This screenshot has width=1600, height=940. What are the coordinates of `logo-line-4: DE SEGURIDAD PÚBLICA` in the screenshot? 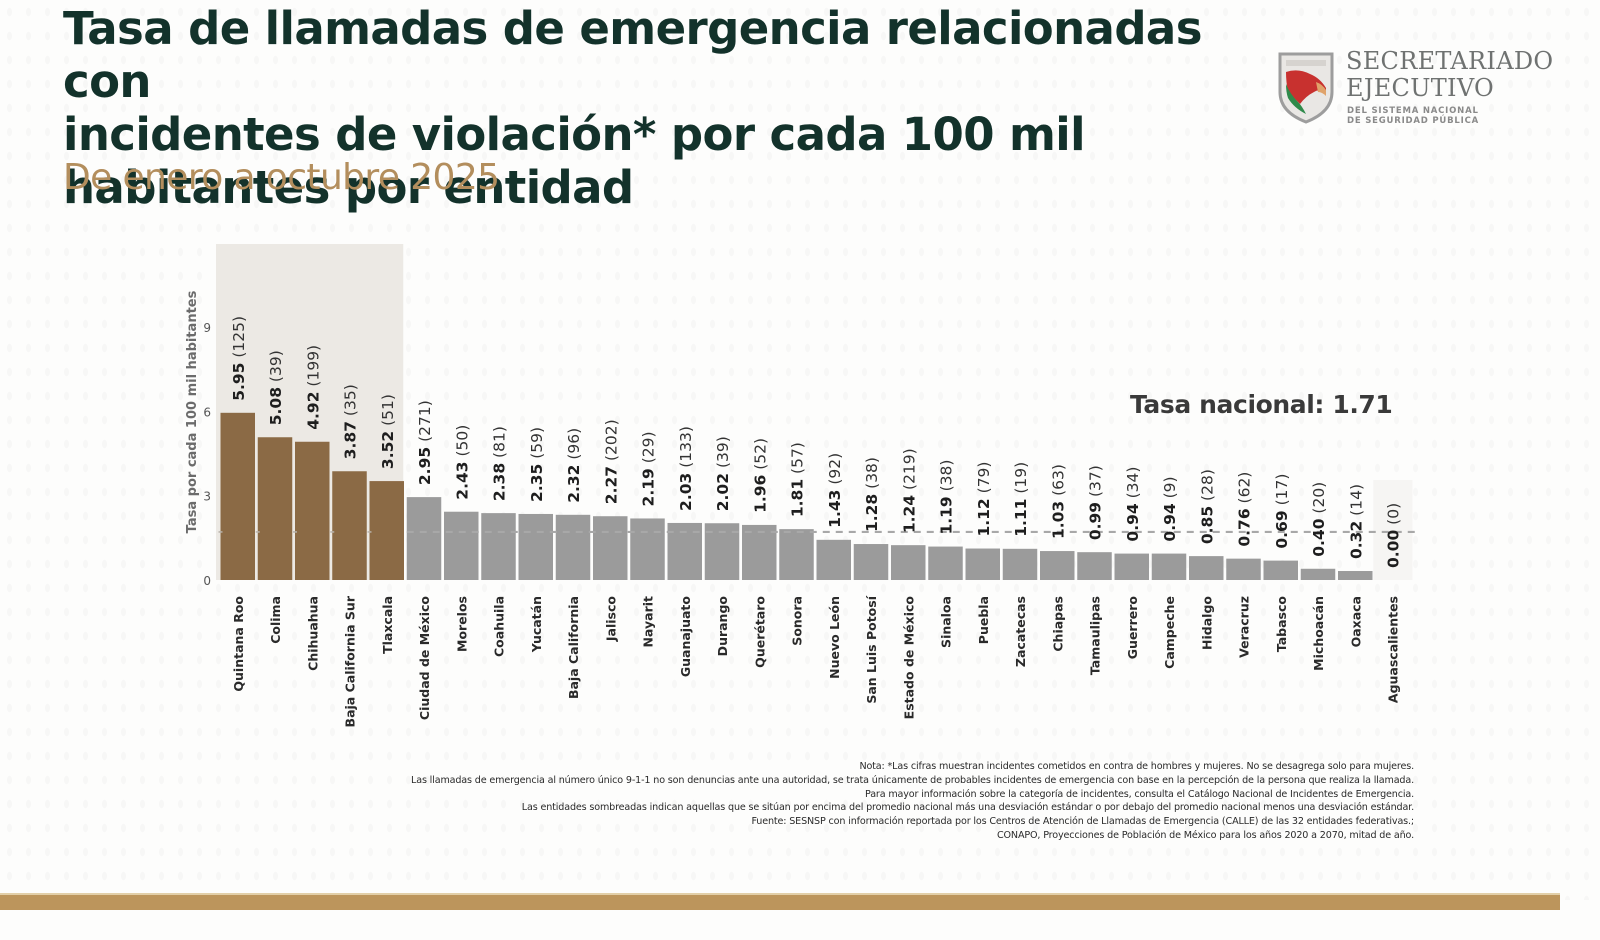 It's located at (1413, 121).